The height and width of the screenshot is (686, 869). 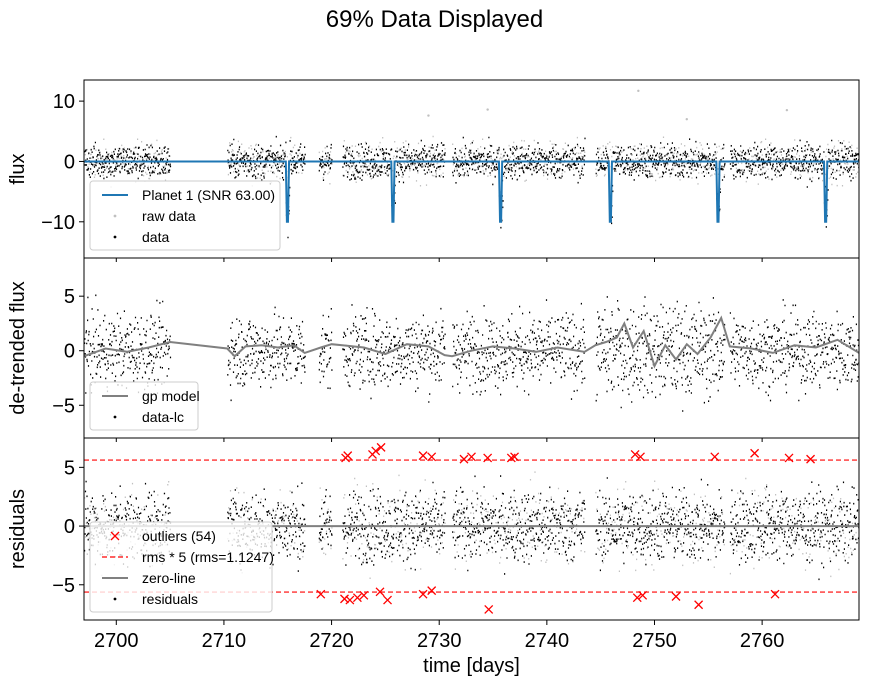 What do you see at coordinates (471, 342) in the screenshot?
I see `gp-model-line` at bounding box center [471, 342].